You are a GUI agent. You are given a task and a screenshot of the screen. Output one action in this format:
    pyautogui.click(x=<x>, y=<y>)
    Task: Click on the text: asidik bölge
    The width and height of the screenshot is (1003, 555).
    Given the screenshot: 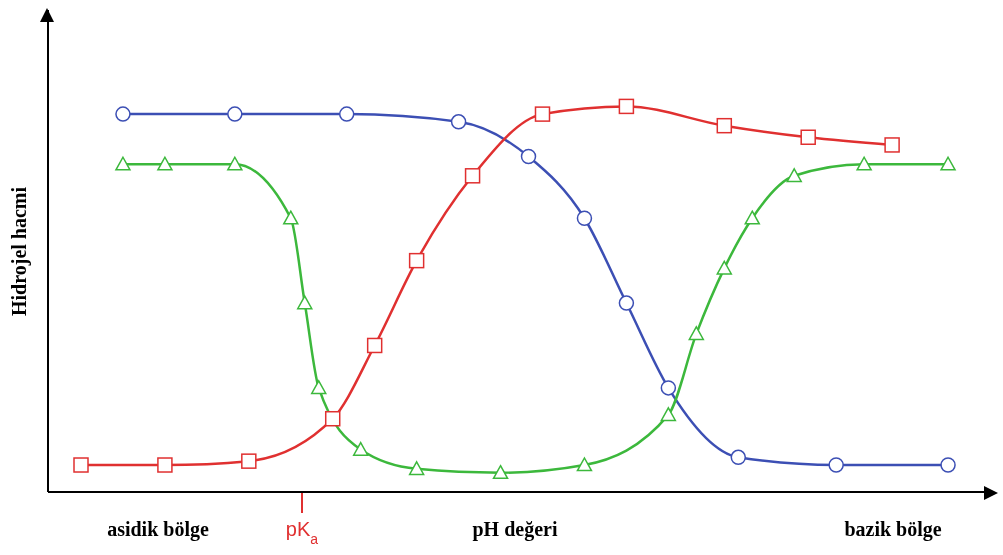 What is the action you would take?
    pyautogui.click(x=158, y=529)
    